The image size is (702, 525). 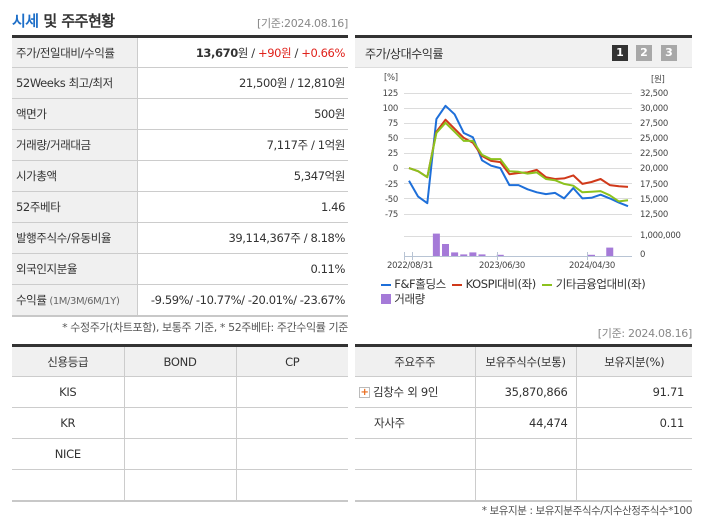 I want to click on chart-page-1-button: 1, so click(x=620, y=53).